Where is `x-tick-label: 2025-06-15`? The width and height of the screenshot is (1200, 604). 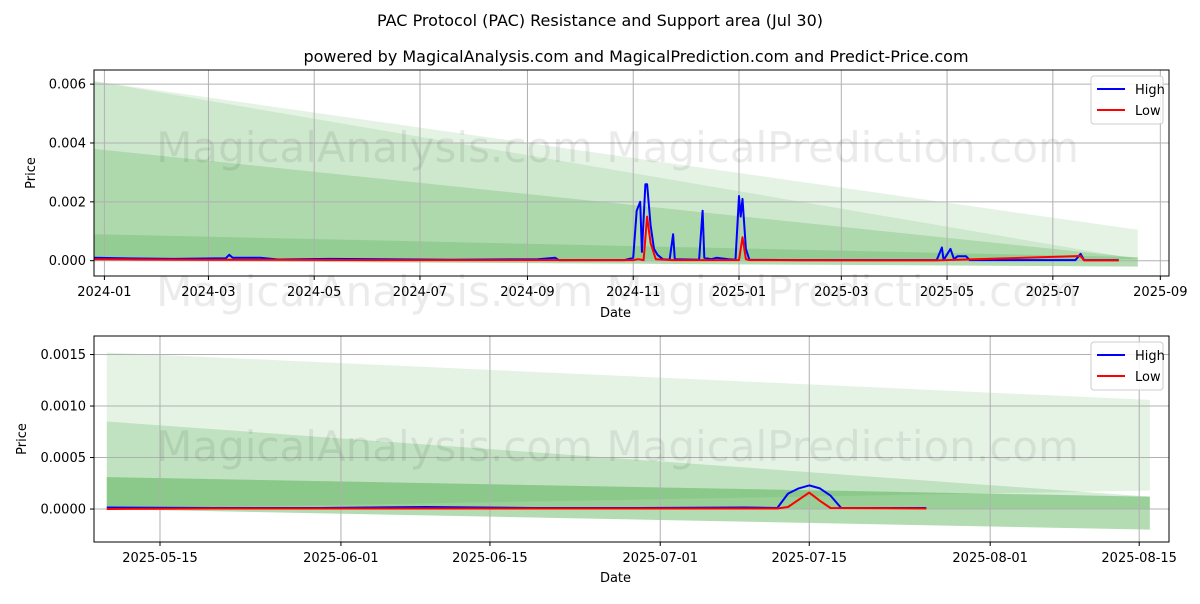 x-tick-label: 2025-06-15 is located at coordinates (490, 558).